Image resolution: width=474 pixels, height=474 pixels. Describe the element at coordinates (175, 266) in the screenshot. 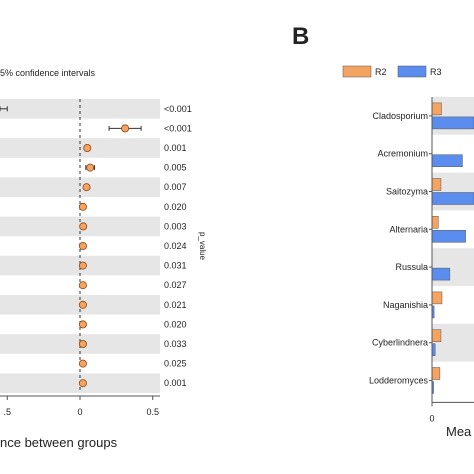

I see `p-value-label: 0.031` at that location.